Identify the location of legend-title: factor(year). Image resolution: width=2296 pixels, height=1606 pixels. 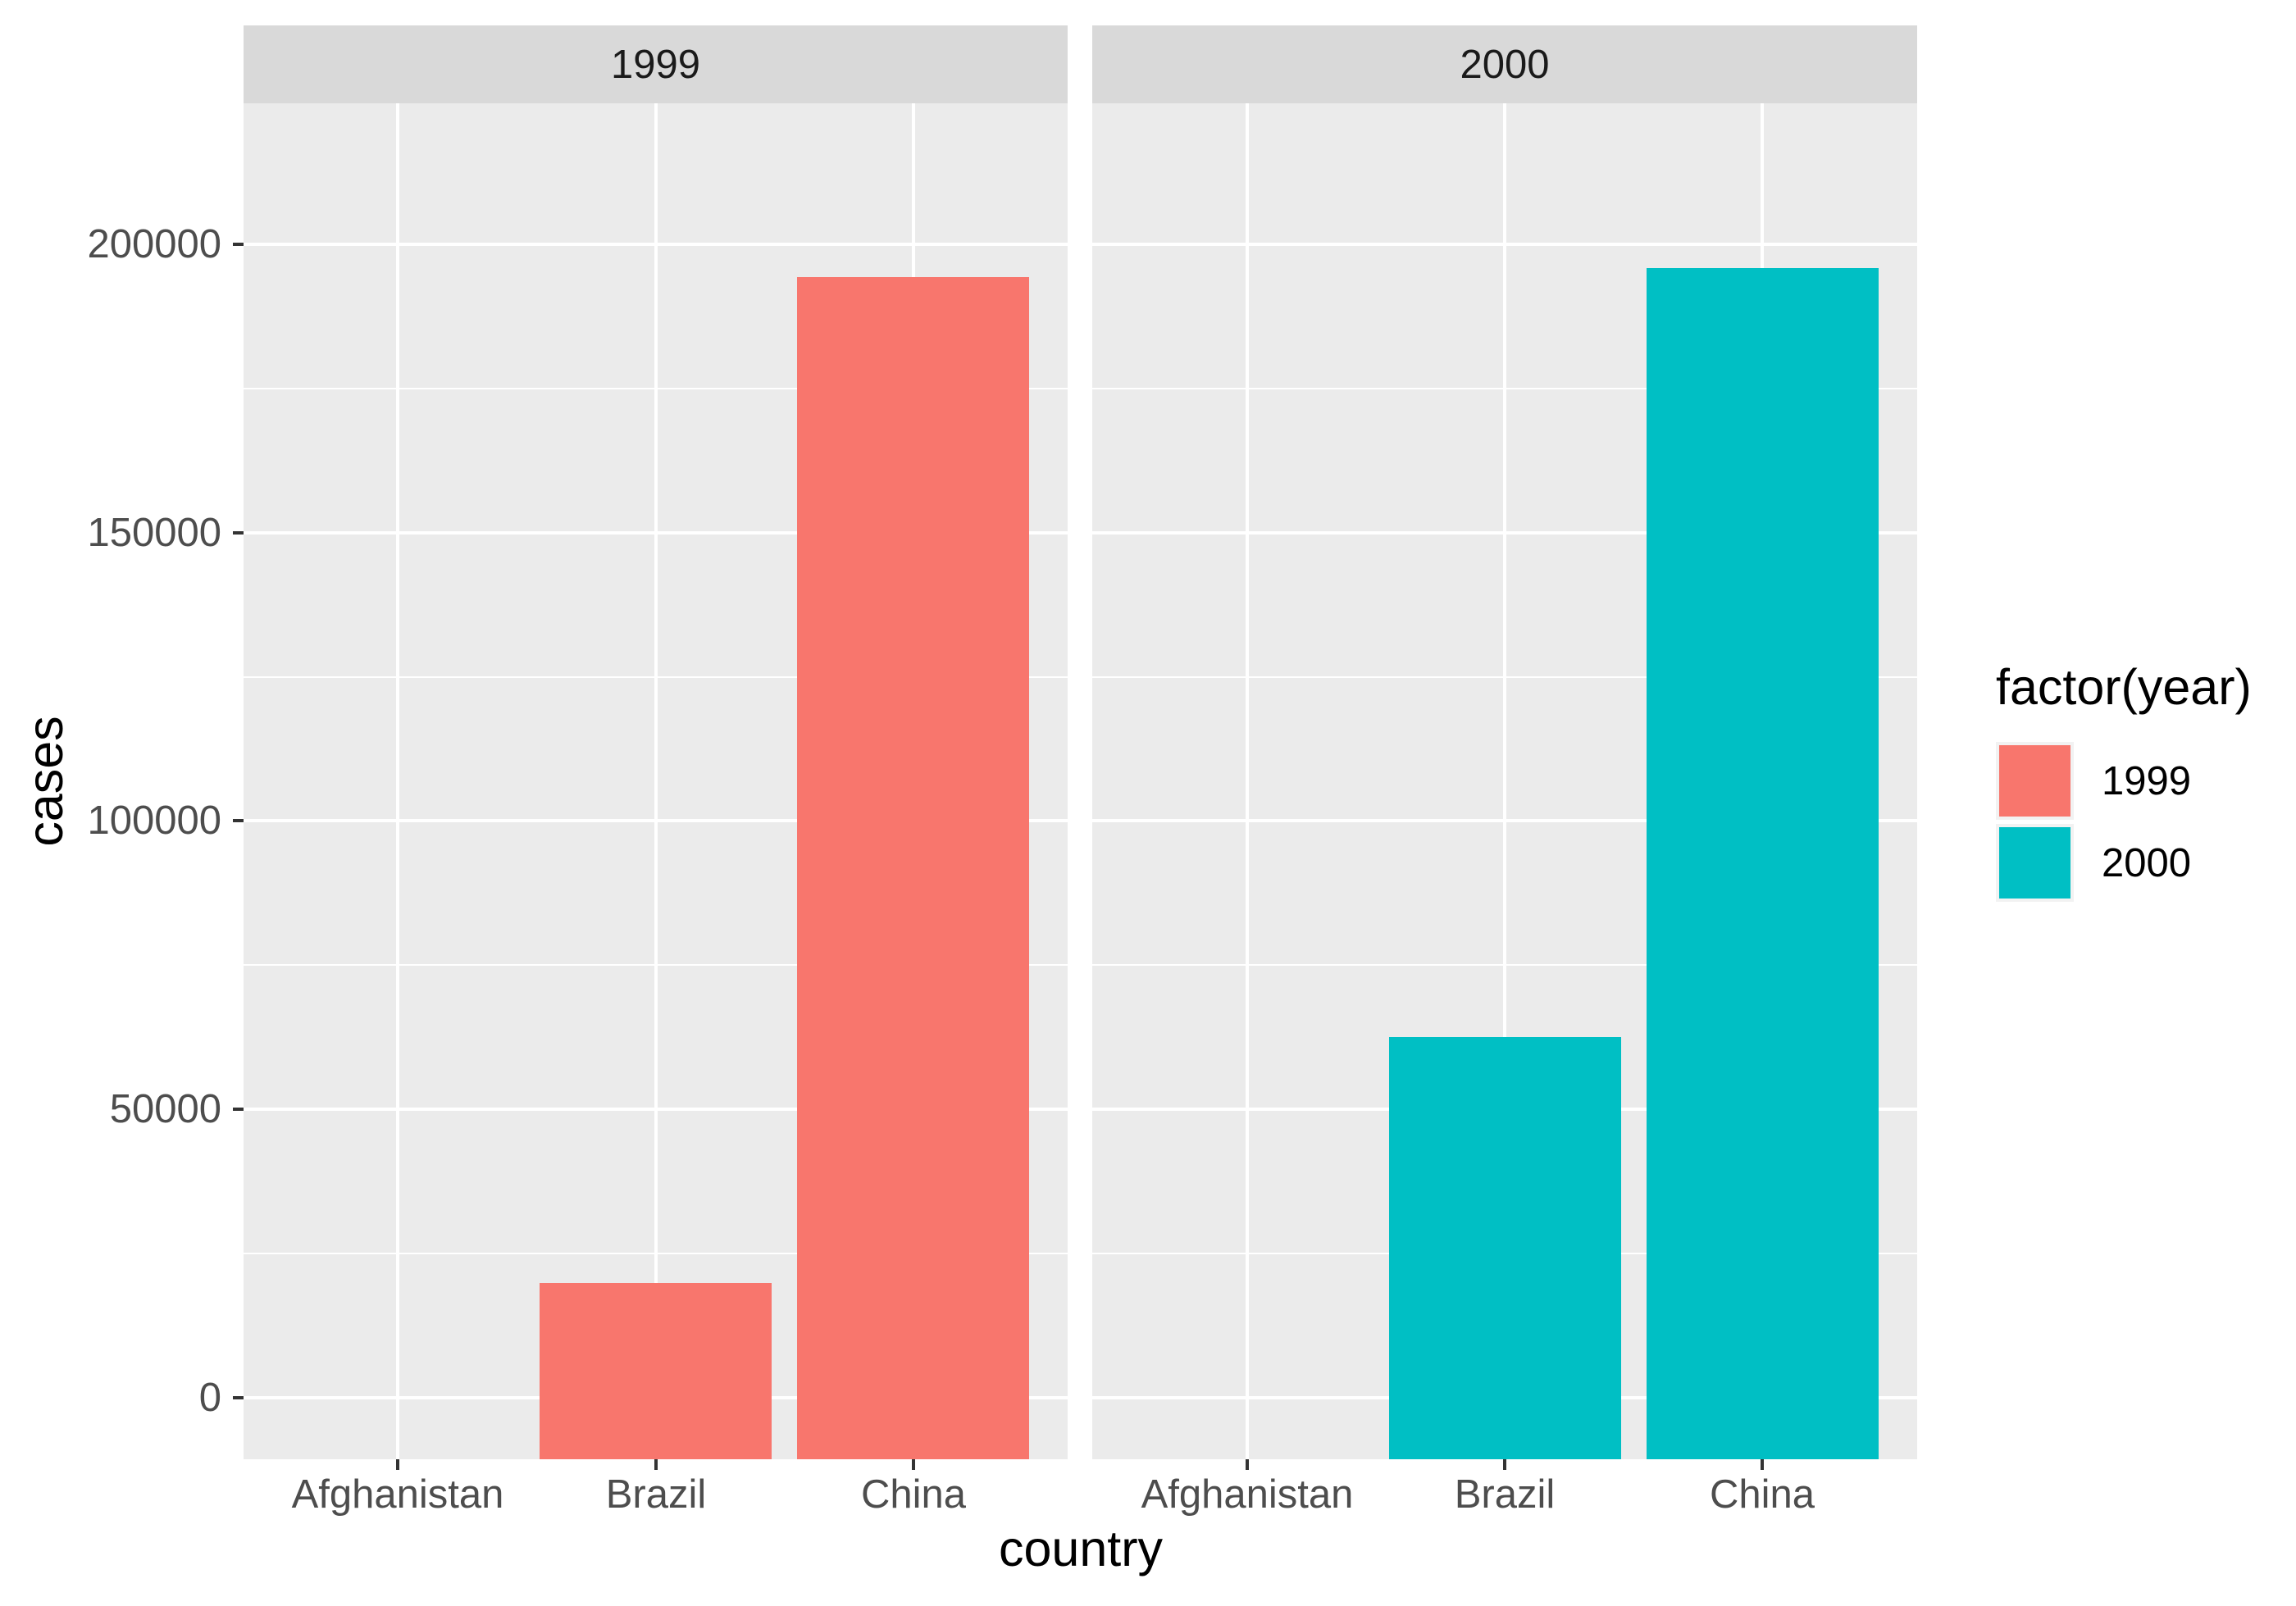
(2124, 687).